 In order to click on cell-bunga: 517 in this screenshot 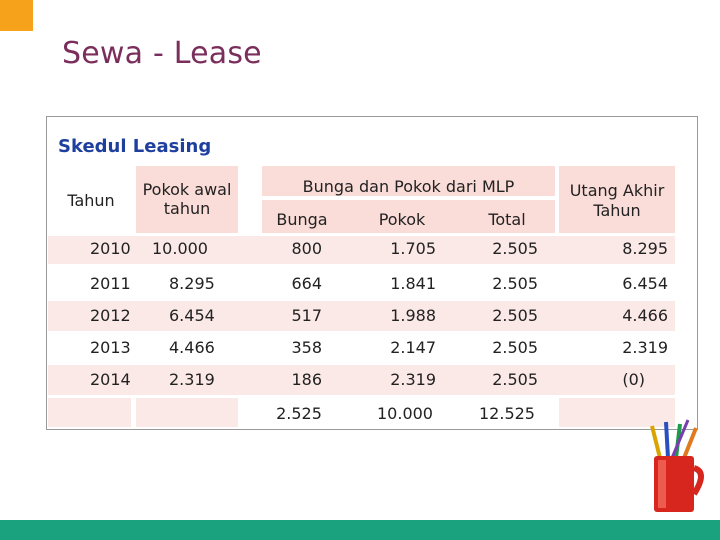, I will do `click(306, 315)`.